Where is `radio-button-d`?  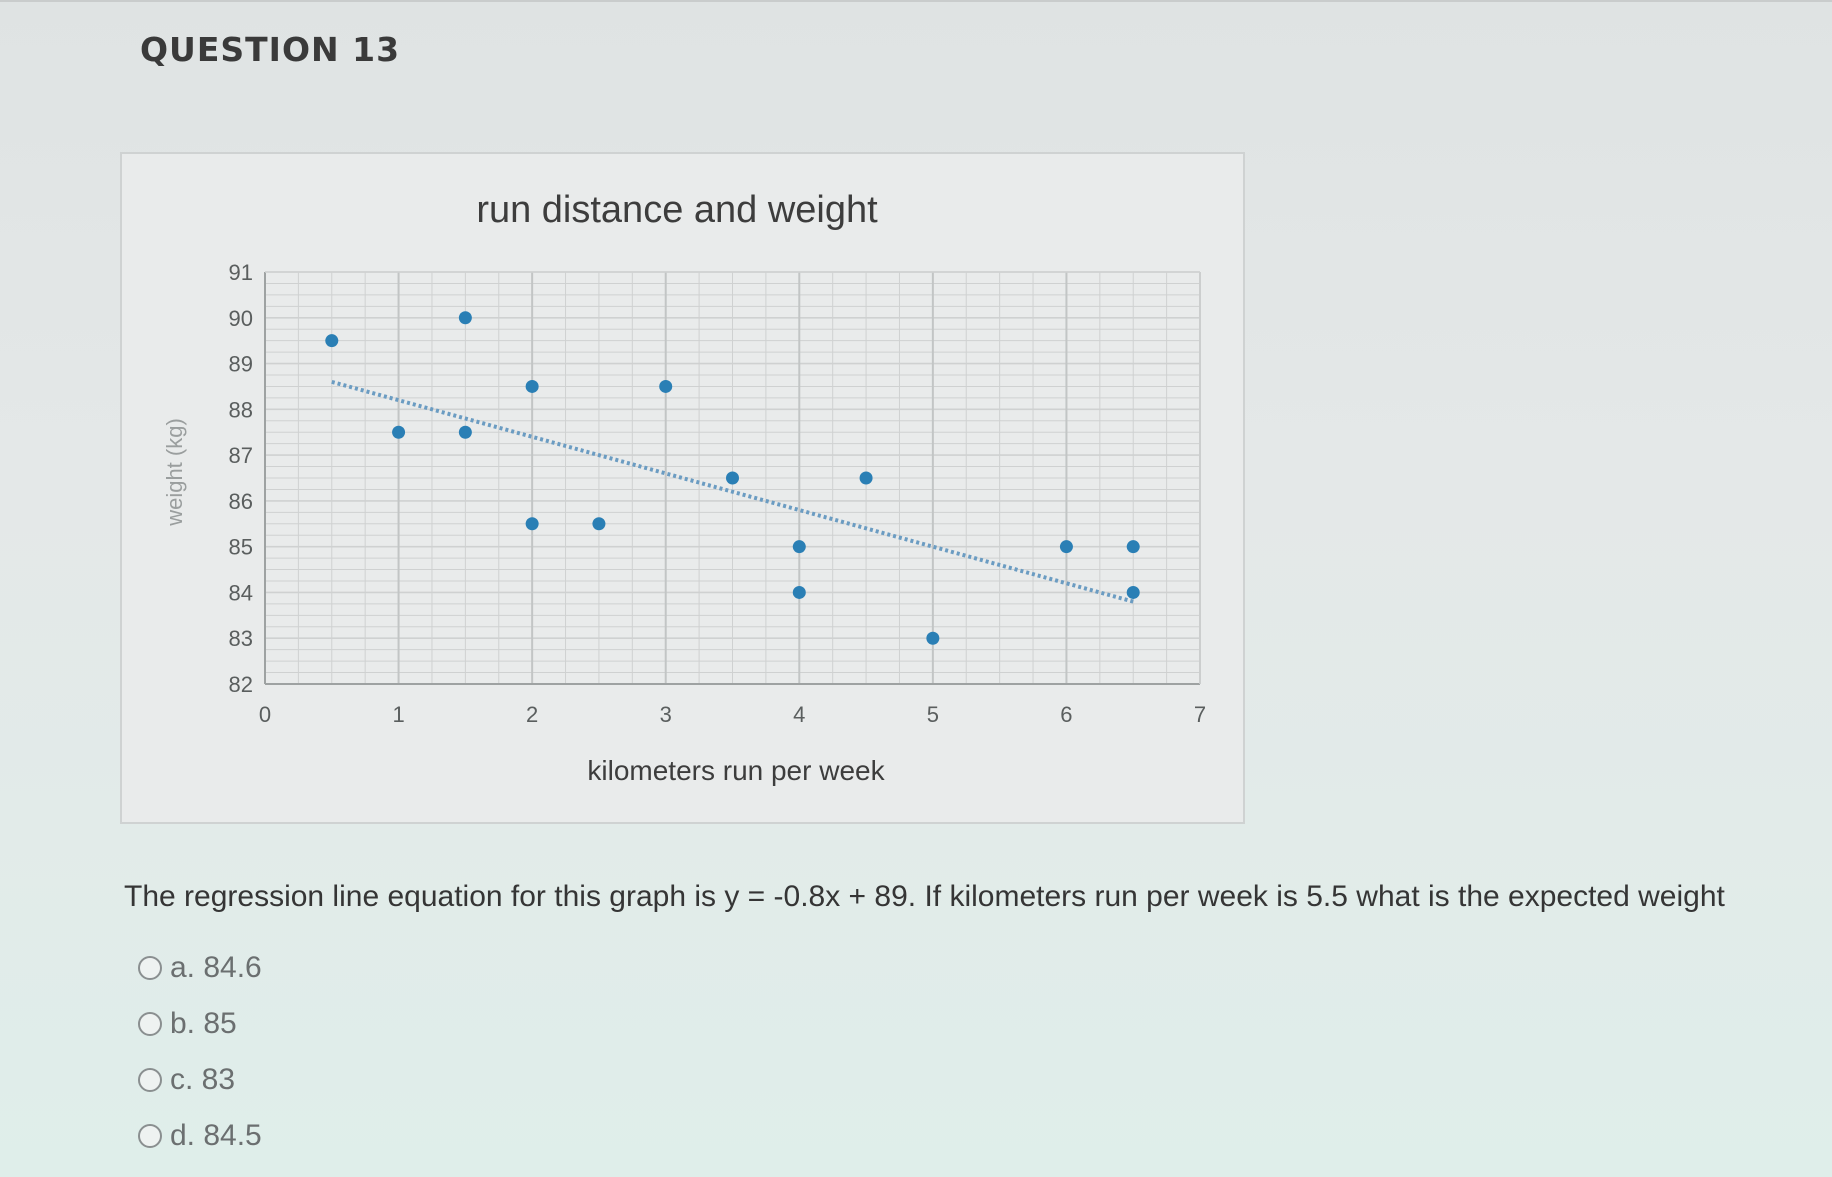
radio-button-d is located at coordinates (150, 1136).